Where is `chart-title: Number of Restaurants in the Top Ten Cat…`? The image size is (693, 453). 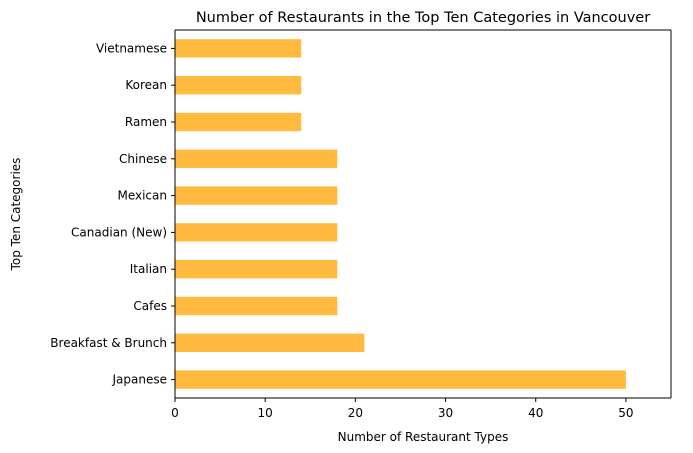 chart-title: Number of Restaurants in the Top Ten Cat… is located at coordinates (423, 18).